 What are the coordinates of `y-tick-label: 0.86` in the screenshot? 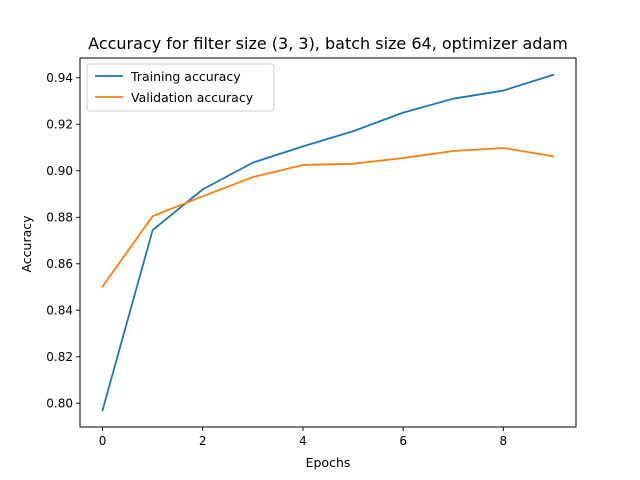 It's located at (59, 264).